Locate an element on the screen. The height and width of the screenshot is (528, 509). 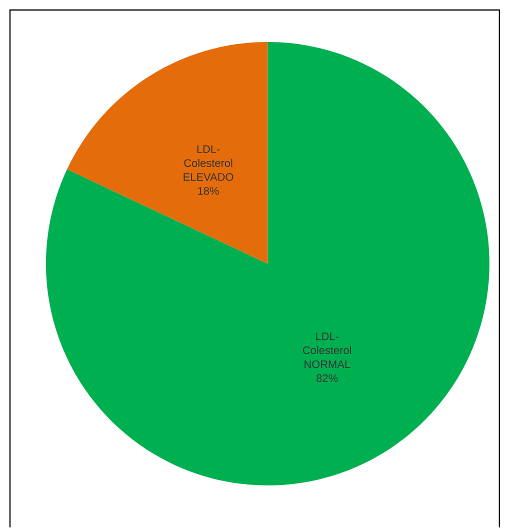
slice-label: LDL-Colesterol NORMAL is located at coordinates (326, 350).